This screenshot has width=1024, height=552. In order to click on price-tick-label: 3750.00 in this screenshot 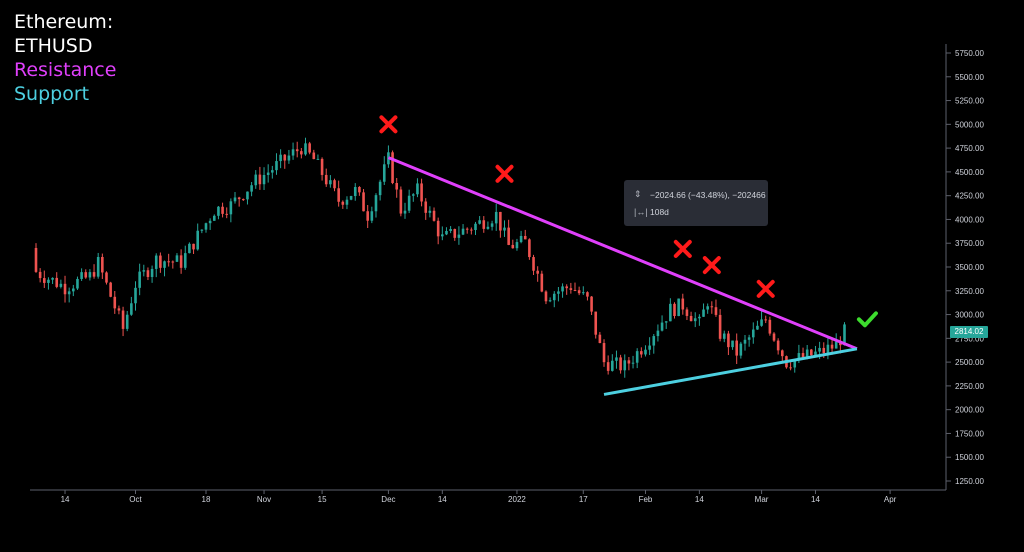, I will do `click(969, 243)`.